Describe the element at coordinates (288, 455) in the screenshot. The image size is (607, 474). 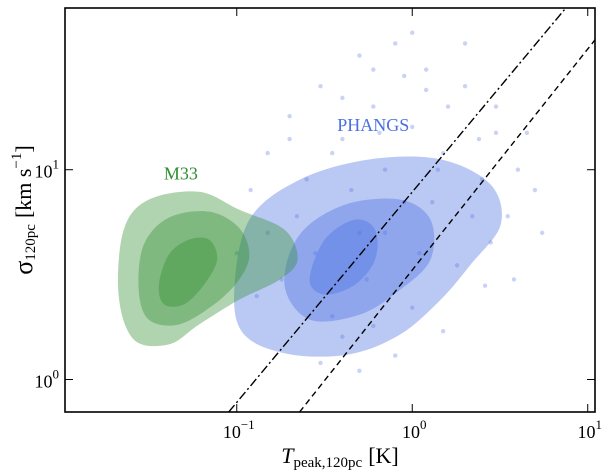
I see `symbol: T` at that location.